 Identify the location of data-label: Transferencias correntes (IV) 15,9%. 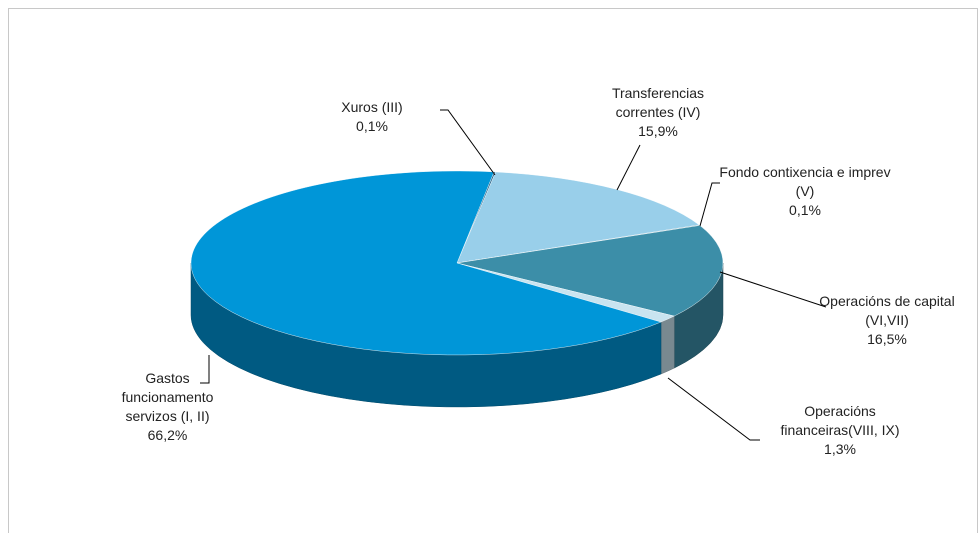
(658, 112).